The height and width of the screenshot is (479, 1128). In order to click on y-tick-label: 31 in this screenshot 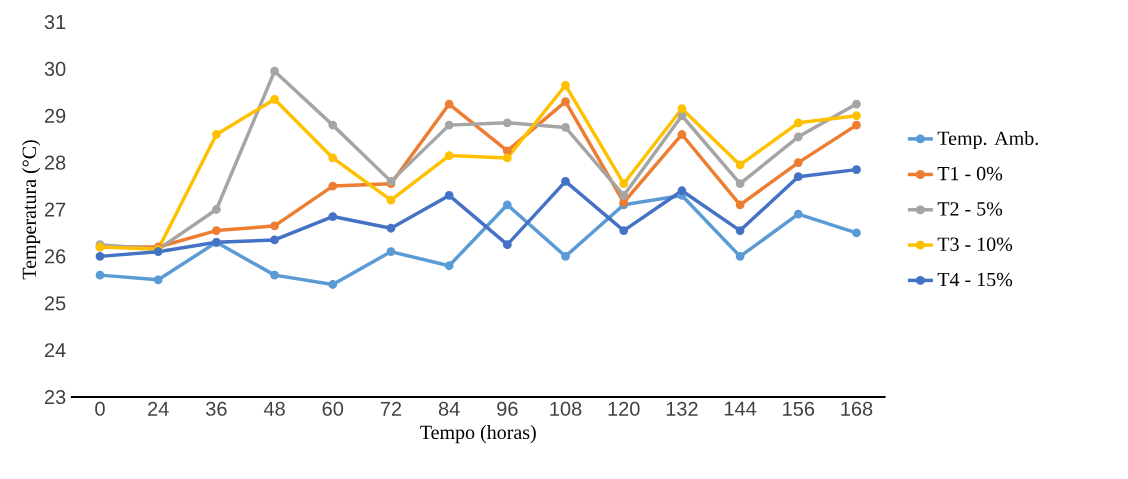, I will do `click(55, 22)`.